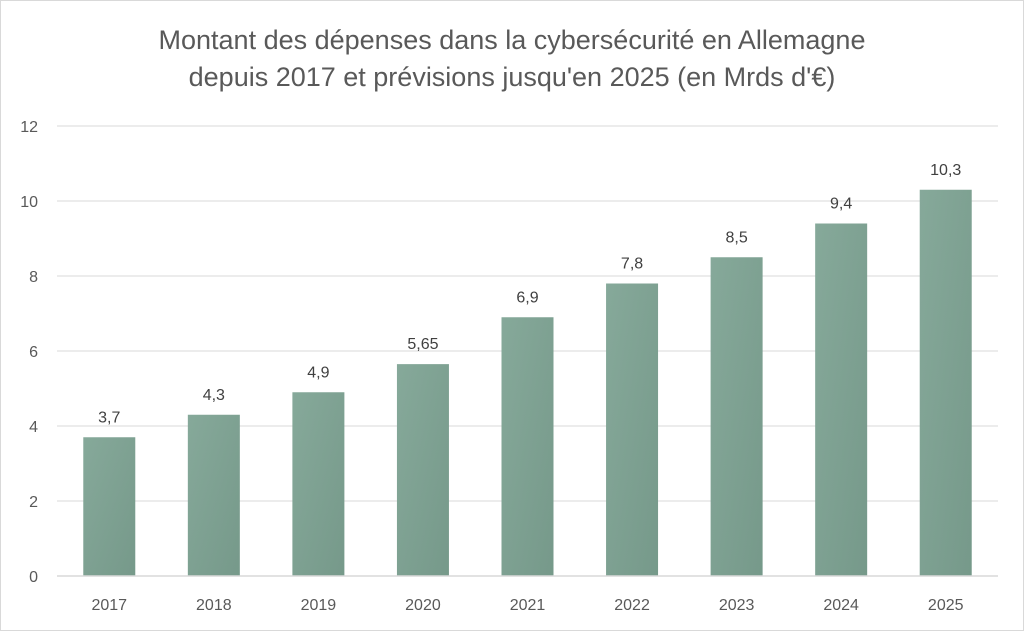  I want to click on x-axis-ticks: 2017 2018 2019 2020 2021 2022 2023 2024 2025, so click(527, 594).